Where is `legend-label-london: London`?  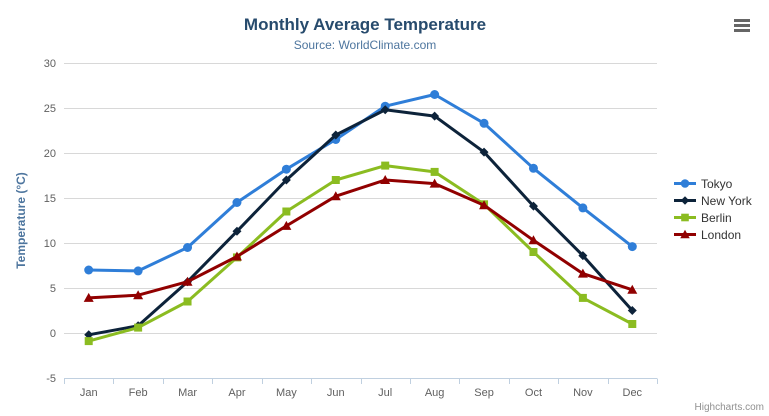 legend-label-london: London is located at coordinates (721, 234).